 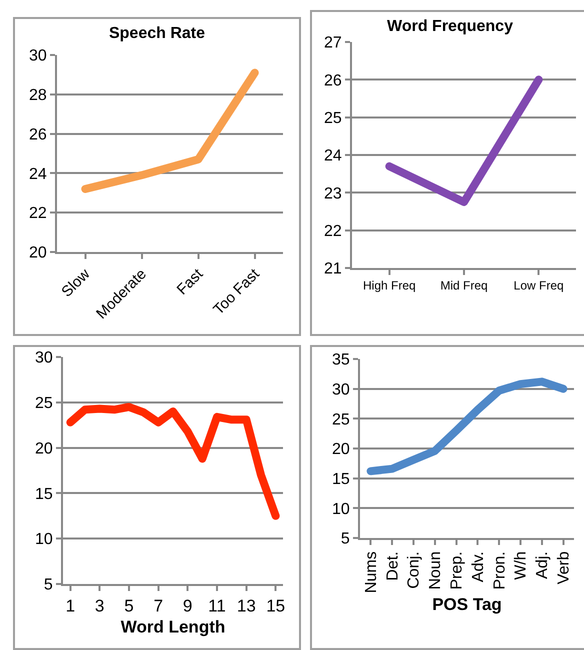 What do you see at coordinates (276, 606) in the screenshot?
I see `x-tick-label: 15` at bounding box center [276, 606].